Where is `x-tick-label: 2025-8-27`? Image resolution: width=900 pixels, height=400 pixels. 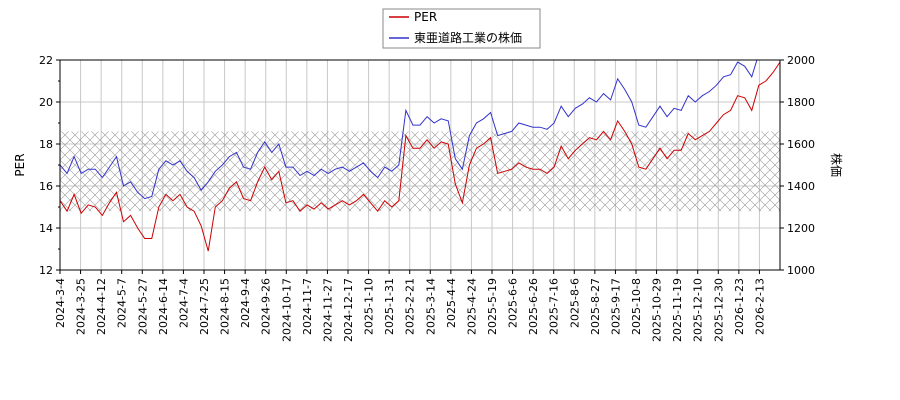 x-tick-label: 2025-8-27 is located at coordinates (595, 306).